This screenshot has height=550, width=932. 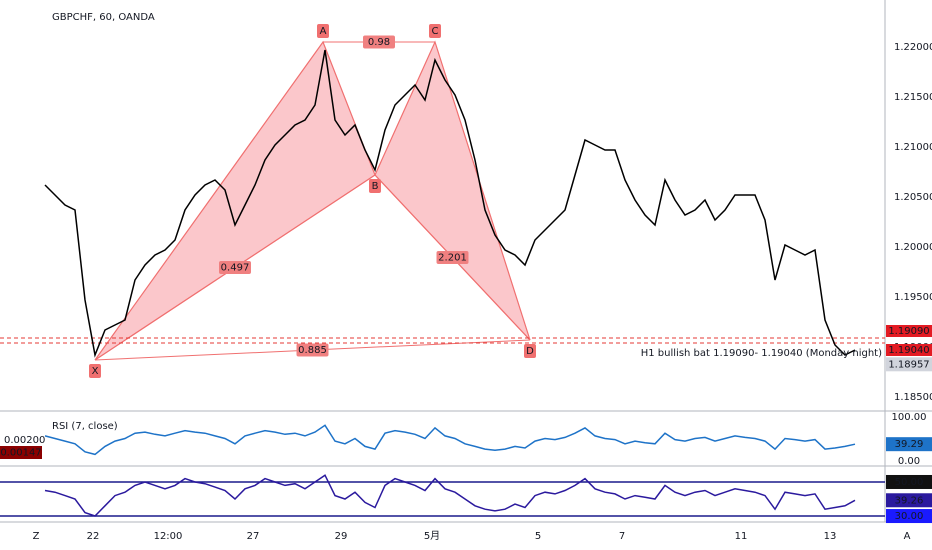 I want to click on y-tick-label: 100.00, so click(x=909, y=417).